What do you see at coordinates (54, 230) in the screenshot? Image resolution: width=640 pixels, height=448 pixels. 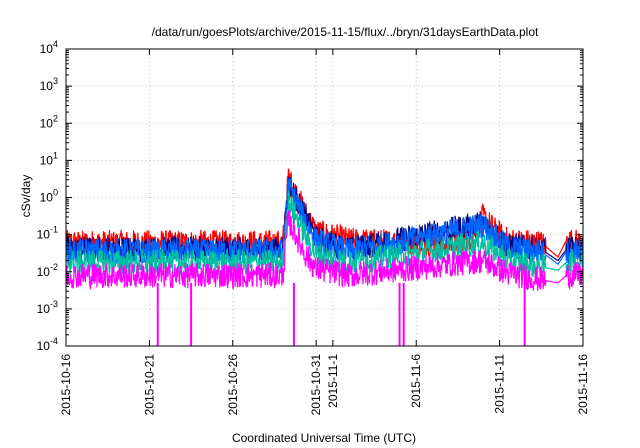 I see `y-tick-label-exponent: -1` at bounding box center [54, 230].